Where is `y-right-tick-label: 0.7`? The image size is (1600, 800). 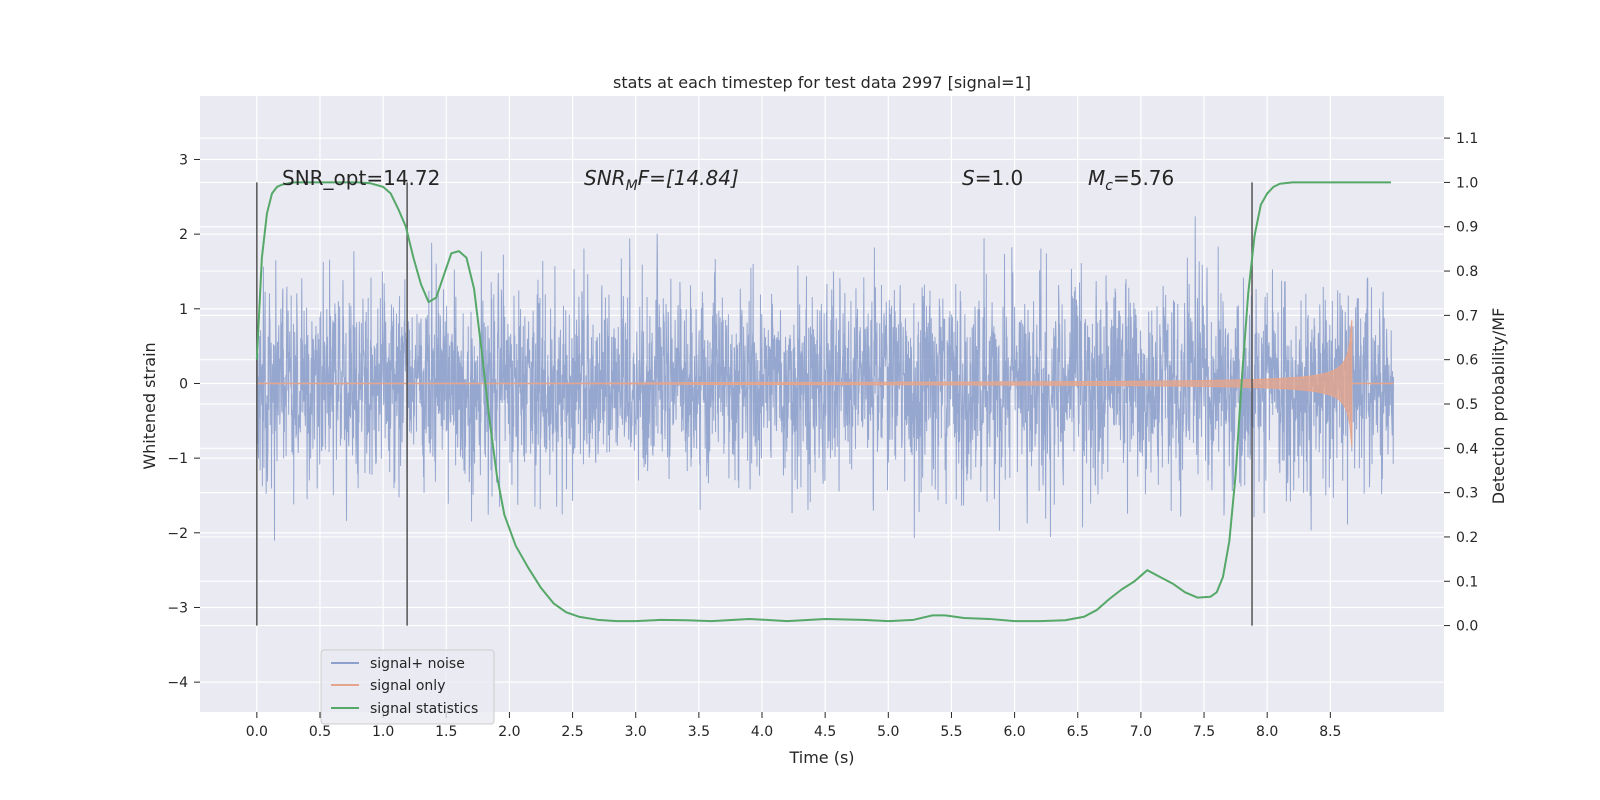 y-right-tick-label: 0.7 is located at coordinates (1467, 316).